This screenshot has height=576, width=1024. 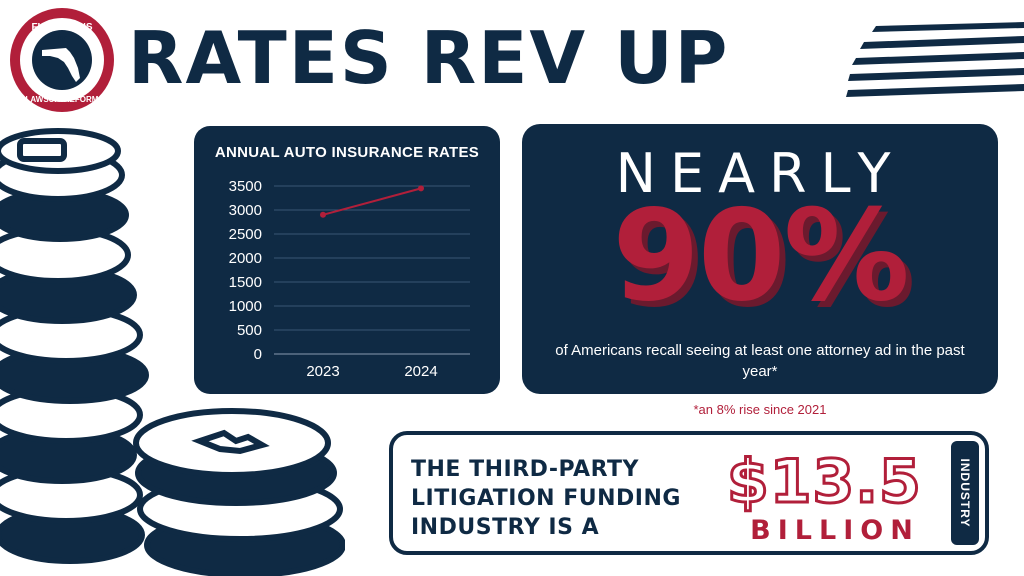 I want to click on y-tick-label: 3000, so click(x=245, y=210).